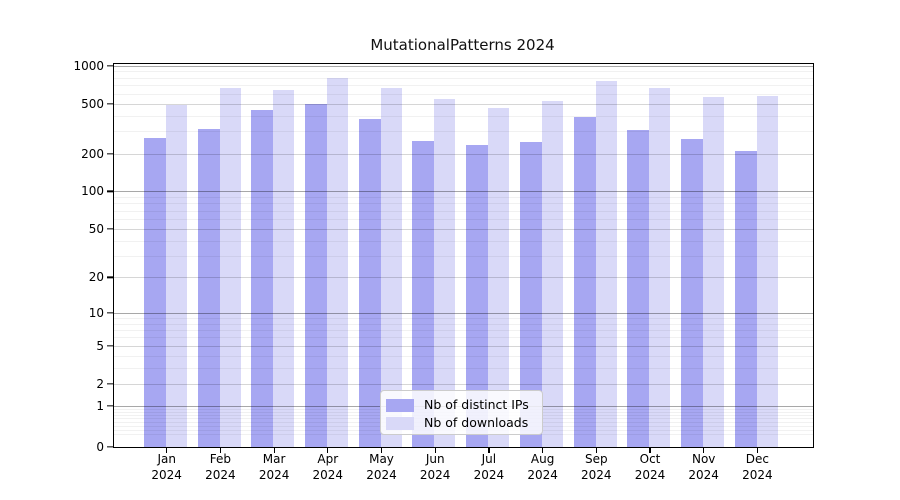  Describe the element at coordinates (476, 404) in the screenshot. I see `legend-label-distinct-ips: Nb of distinct IPs` at that location.